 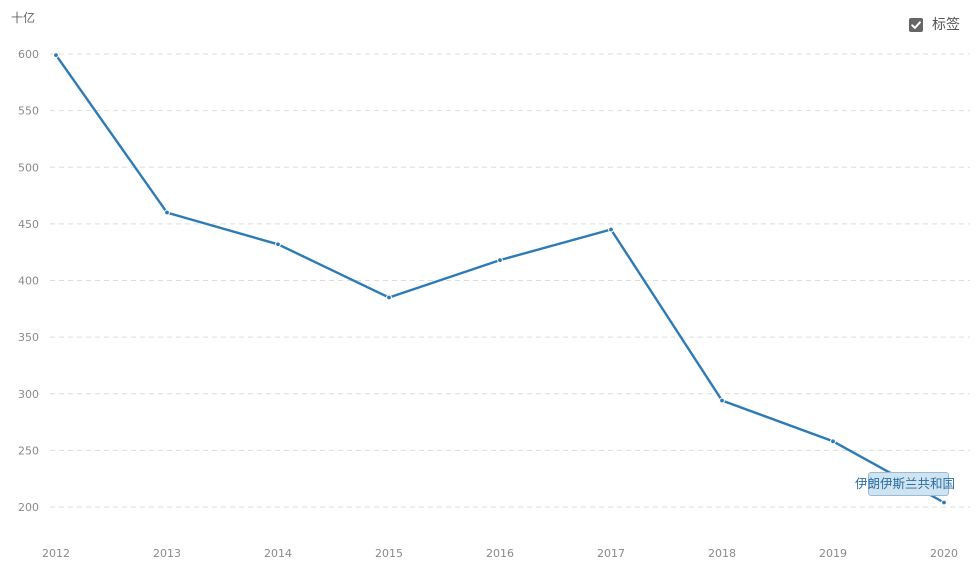 I want to click on series-name-label: 伊朗伊斯兰共和国, so click(x=905, y=483).